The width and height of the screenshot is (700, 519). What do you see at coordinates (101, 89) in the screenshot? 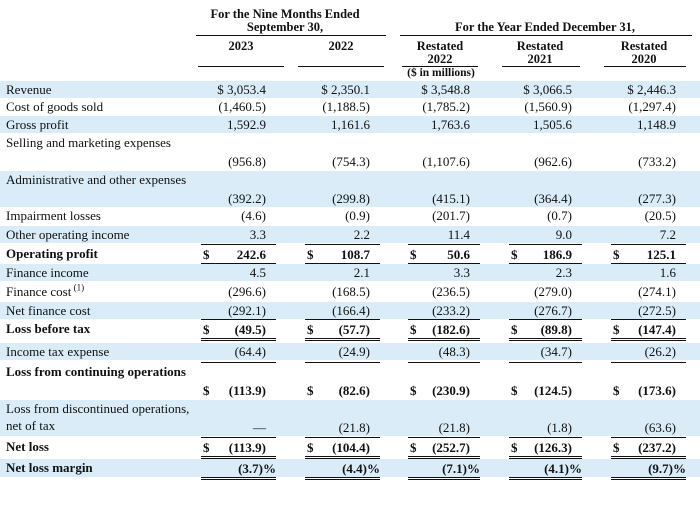
I see `row-label: Revenue` at bounding box center [101, 89].